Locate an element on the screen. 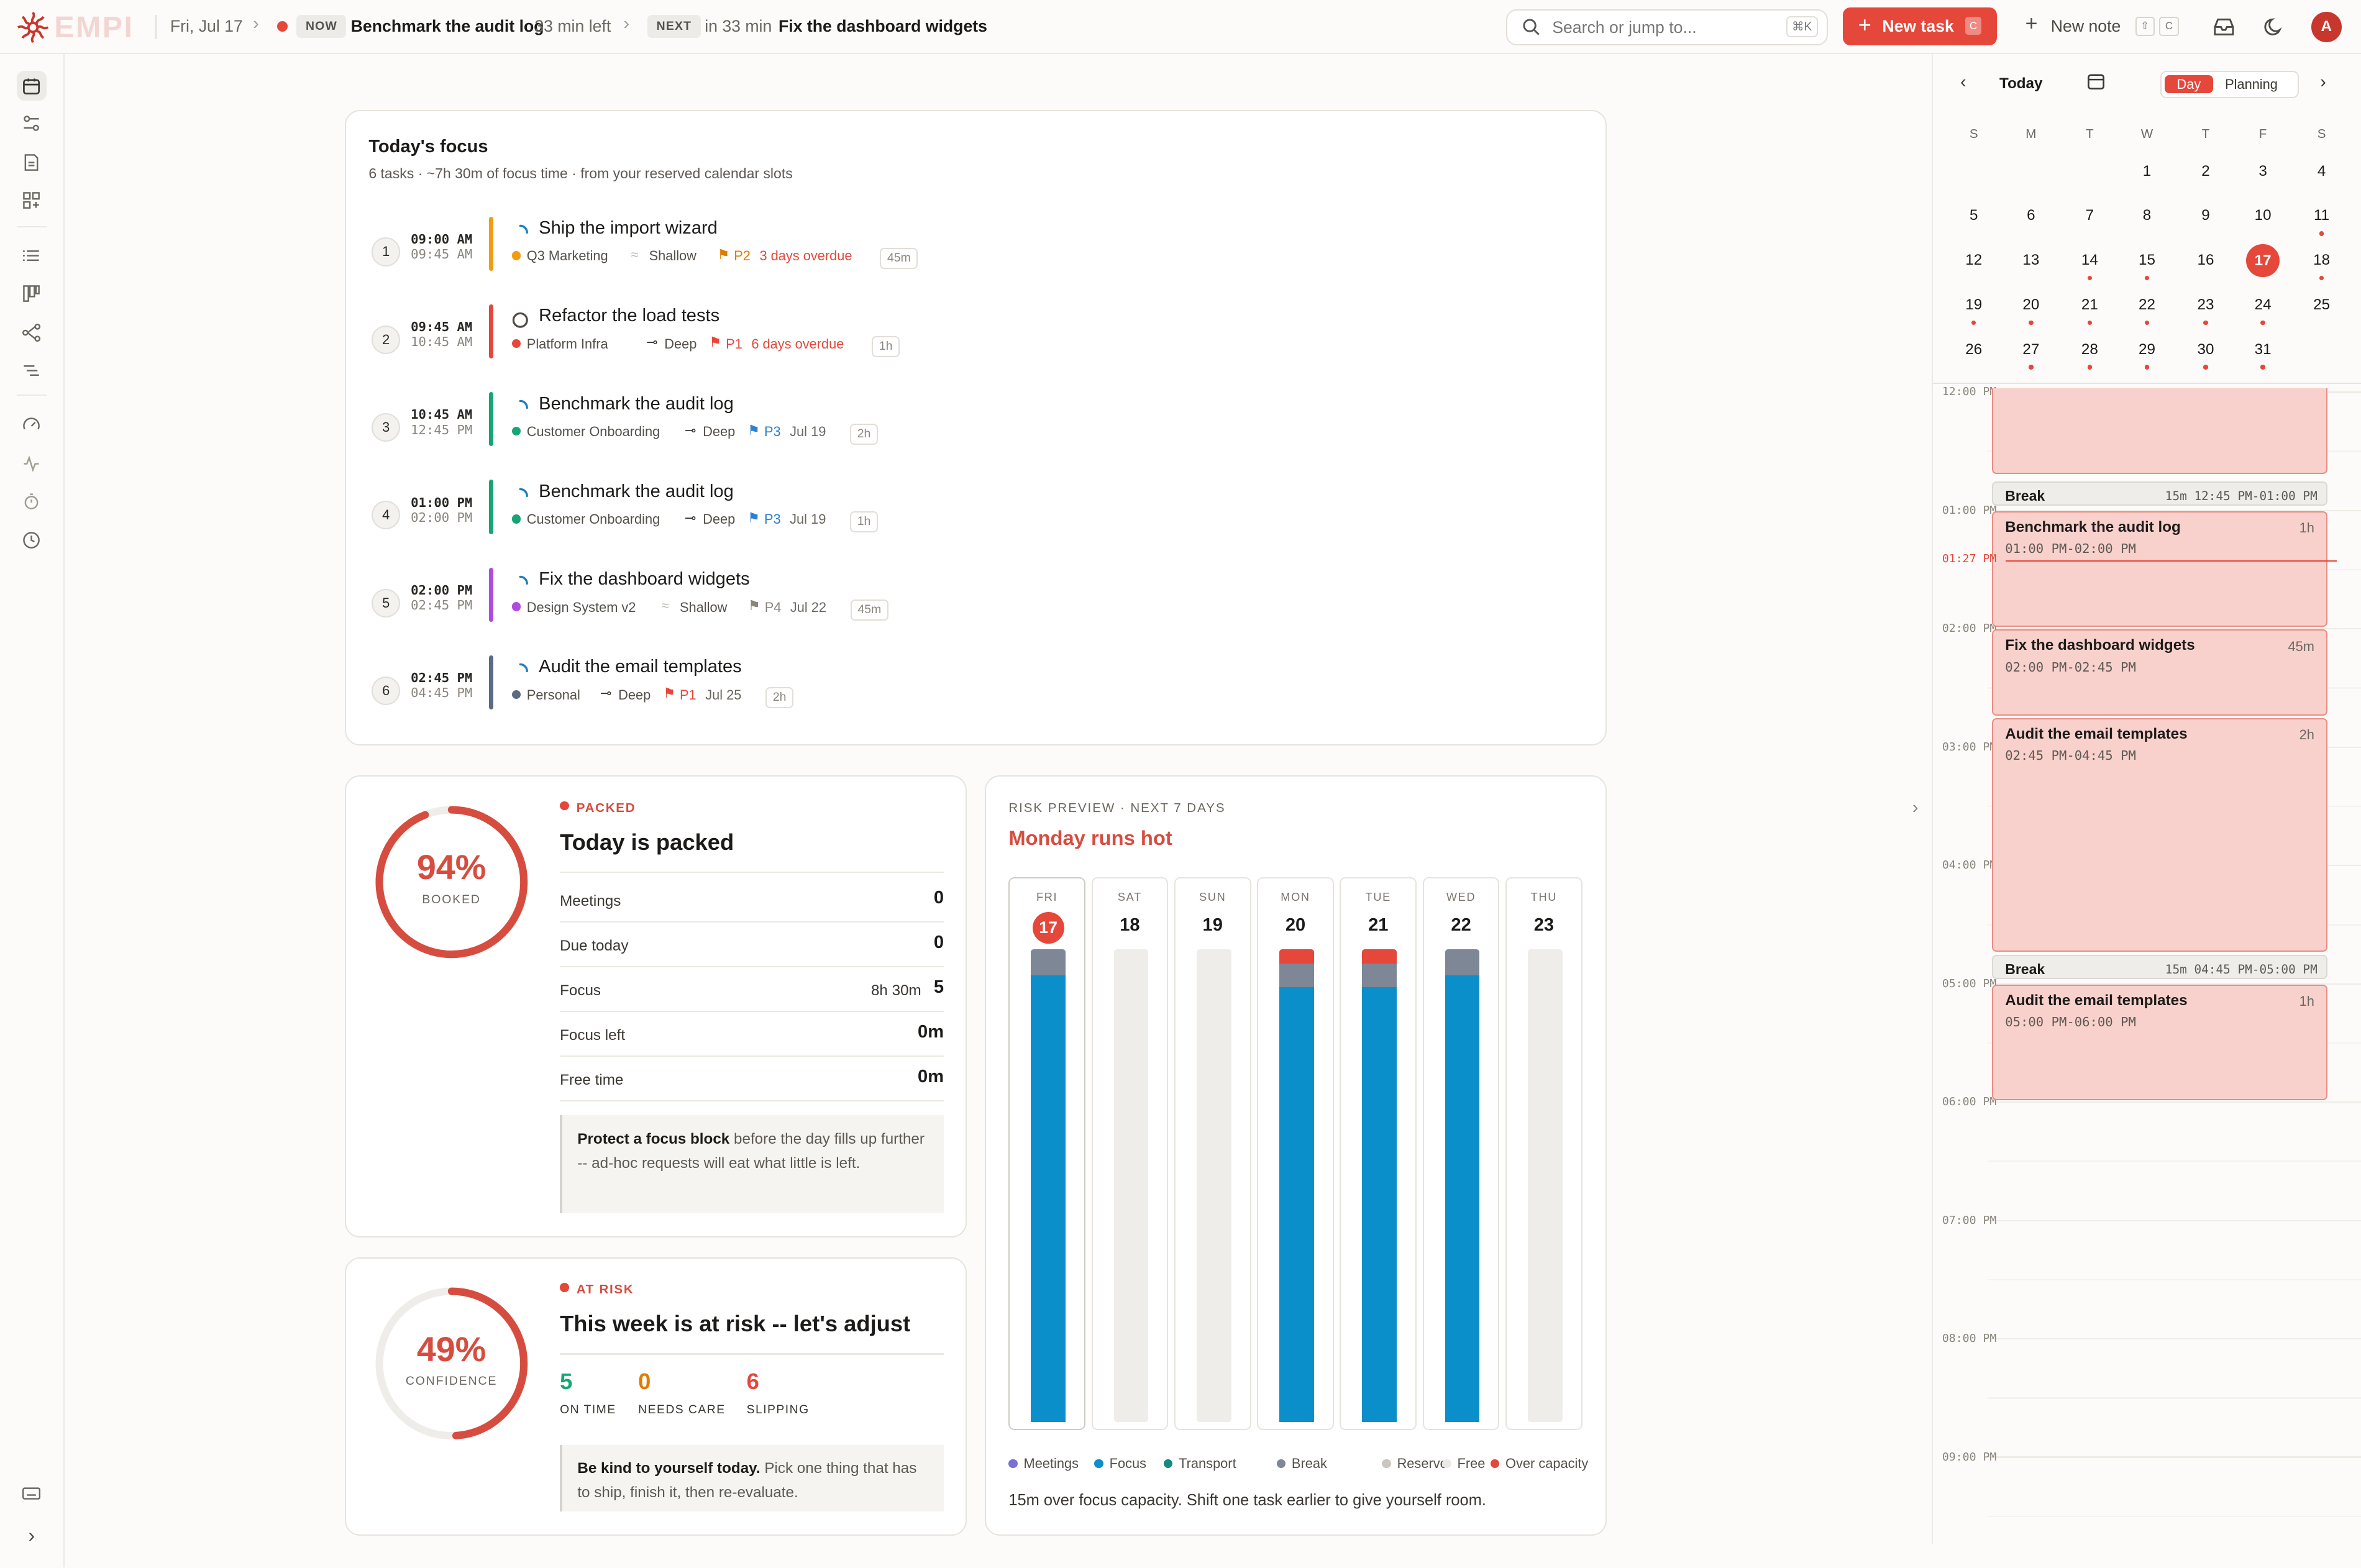 The width and height of the screenshot is (2361, 1568). list-icon is located at coordinates (32, 256).